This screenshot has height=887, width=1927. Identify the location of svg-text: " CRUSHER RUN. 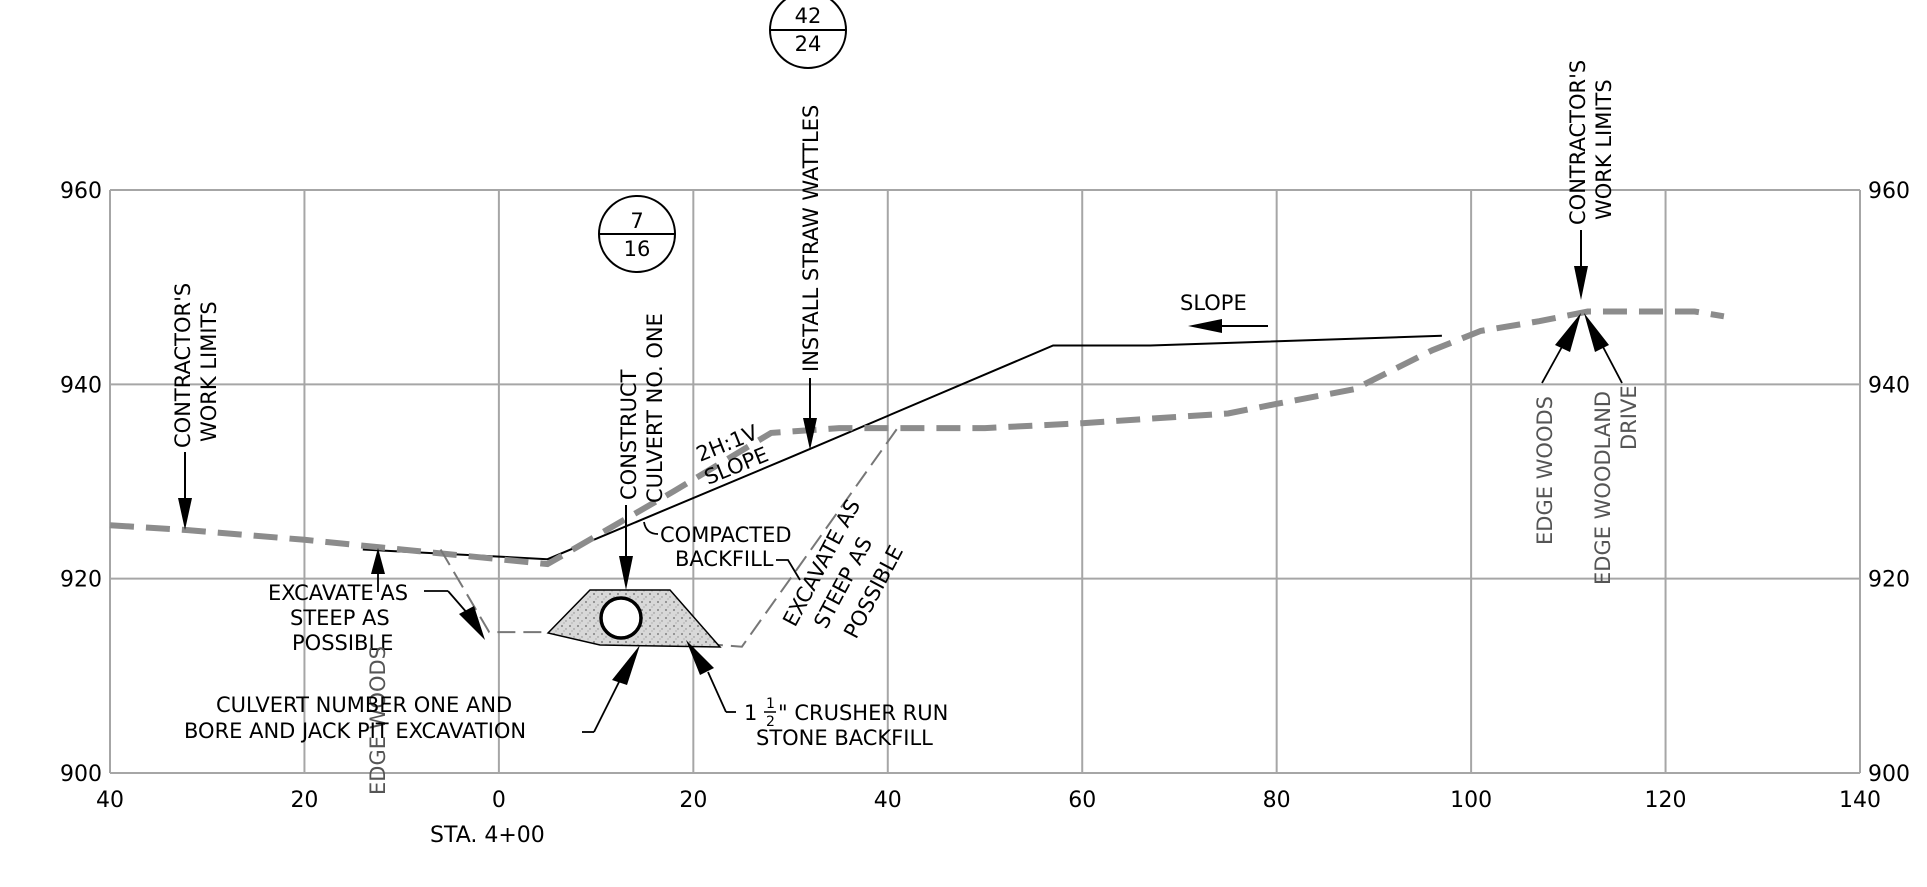
(863, 713).